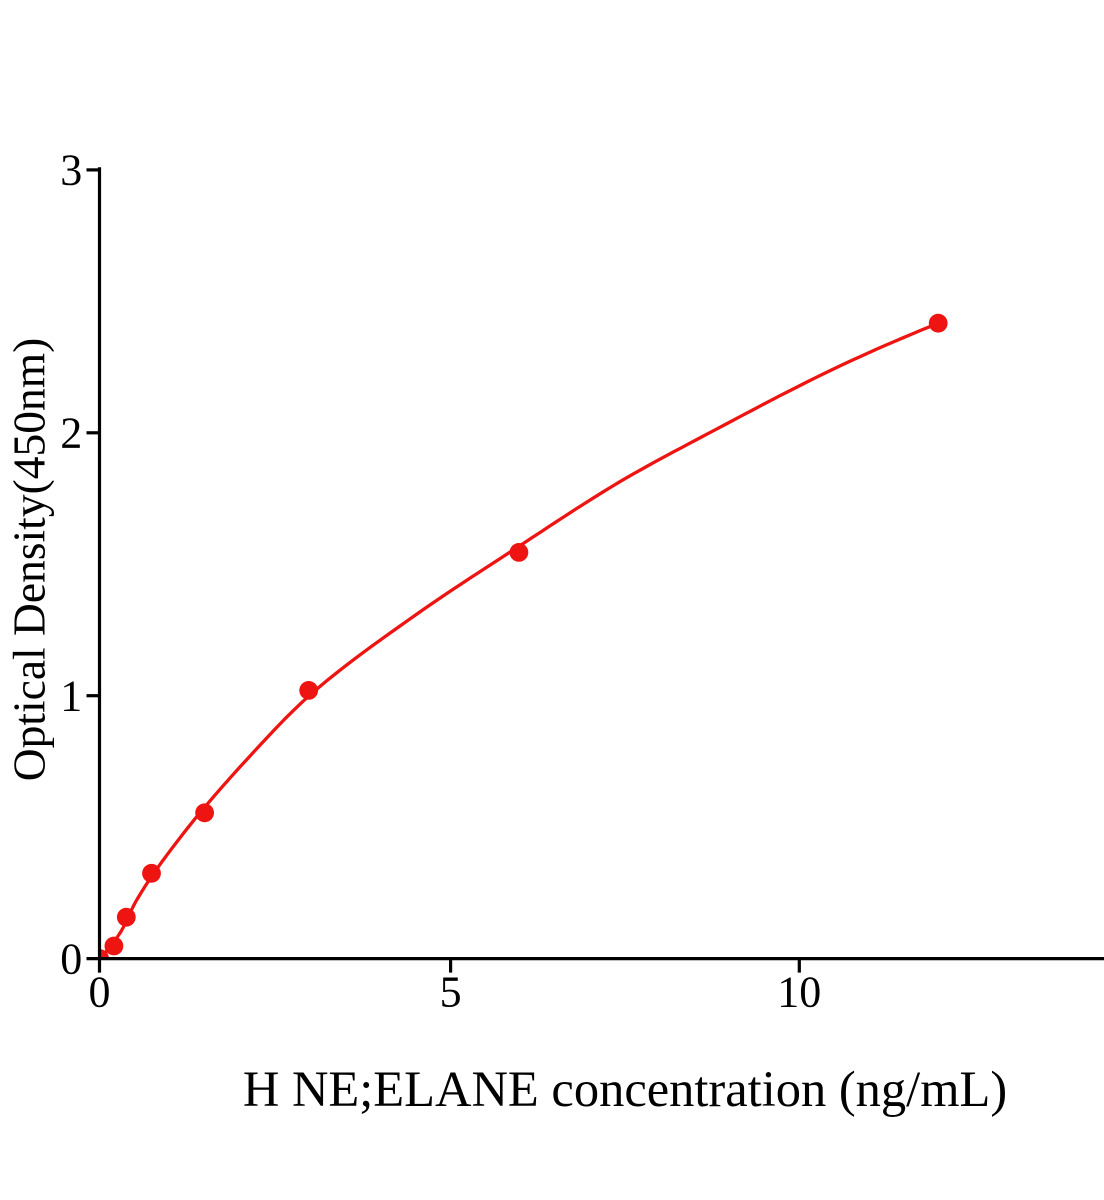 The height and width of the screenshot is (1200, 1104). I want to click on svg-text: 10, so click(799, 992).